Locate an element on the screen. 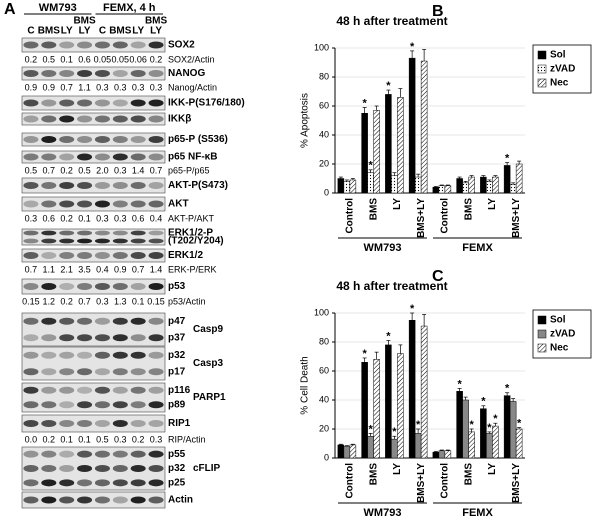  legend-swatch is located at coordinates (542, 83).